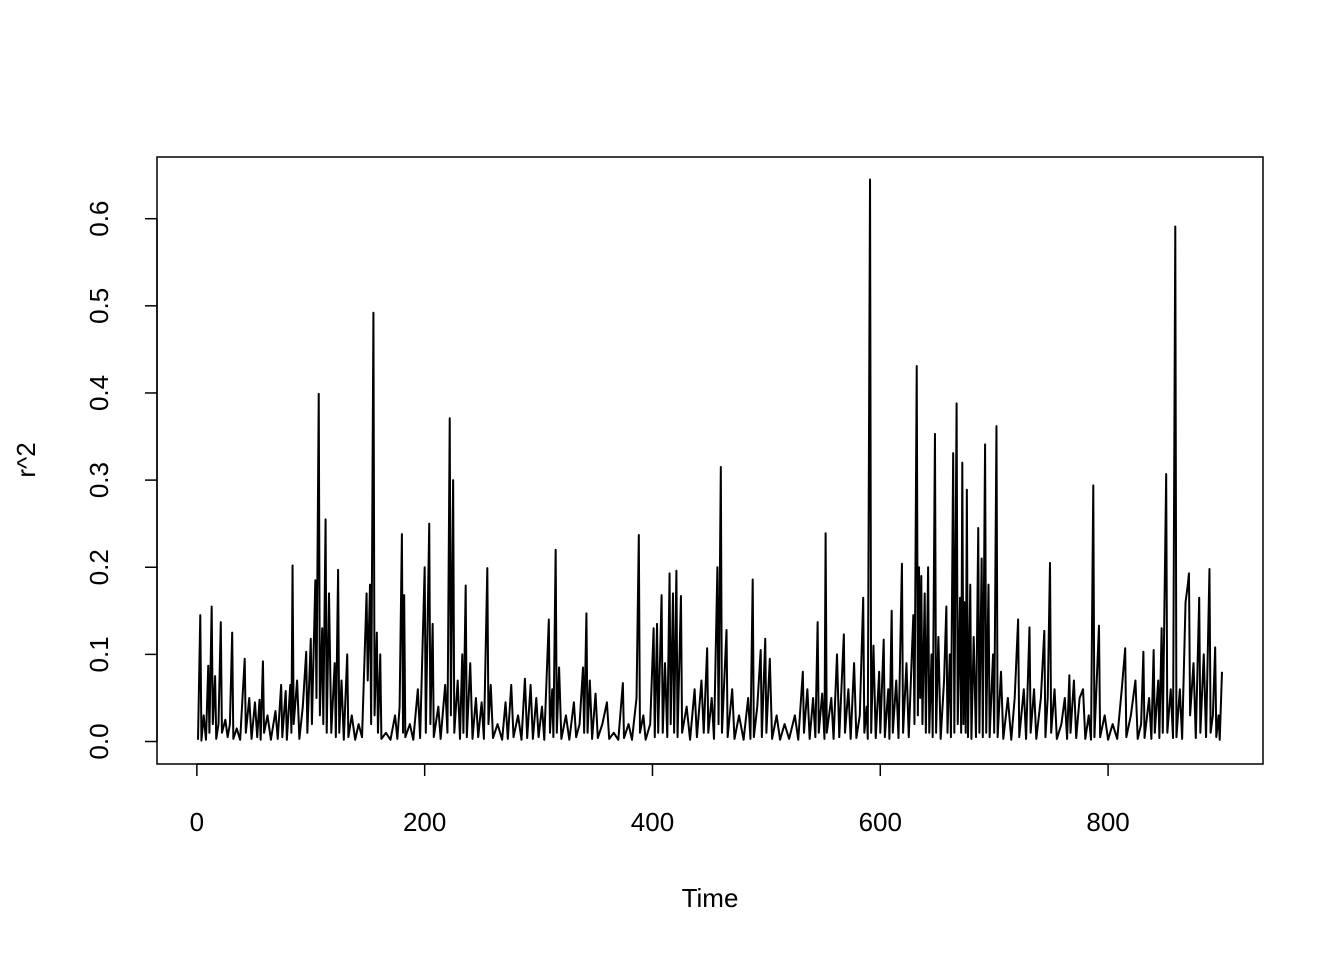 Image resolution: width=1344 pixels, height=960 pixels. What do you see at coordinates (652, 822) in the screenshot?
I see `x-tick-label: 400` at bounding box center [652, 822].